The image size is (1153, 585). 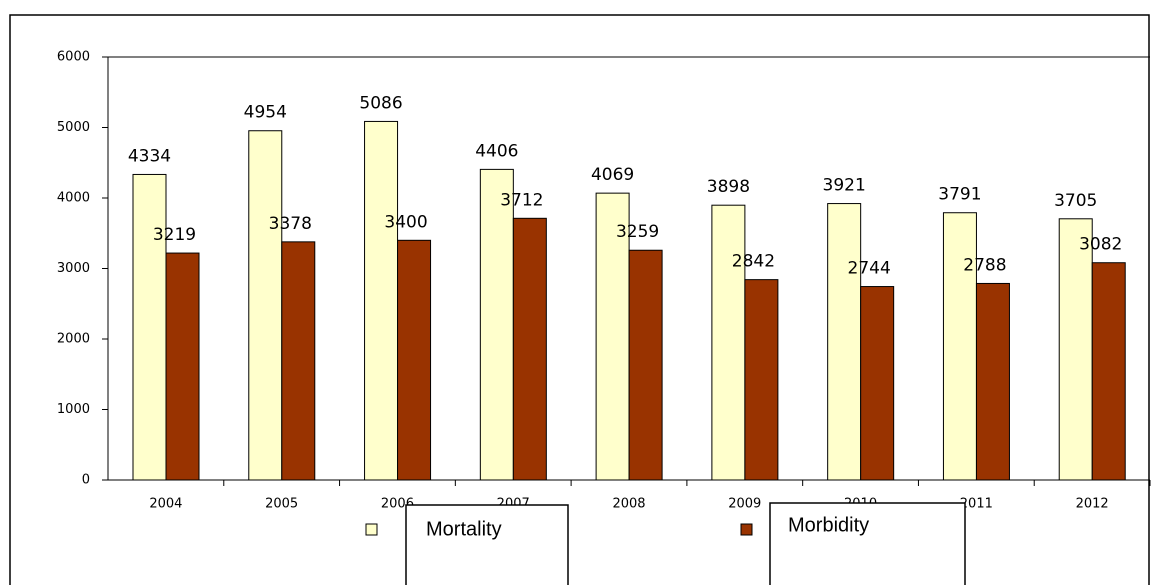 I want to click on x-tick-label: 2009, so click(x=744, y=504).